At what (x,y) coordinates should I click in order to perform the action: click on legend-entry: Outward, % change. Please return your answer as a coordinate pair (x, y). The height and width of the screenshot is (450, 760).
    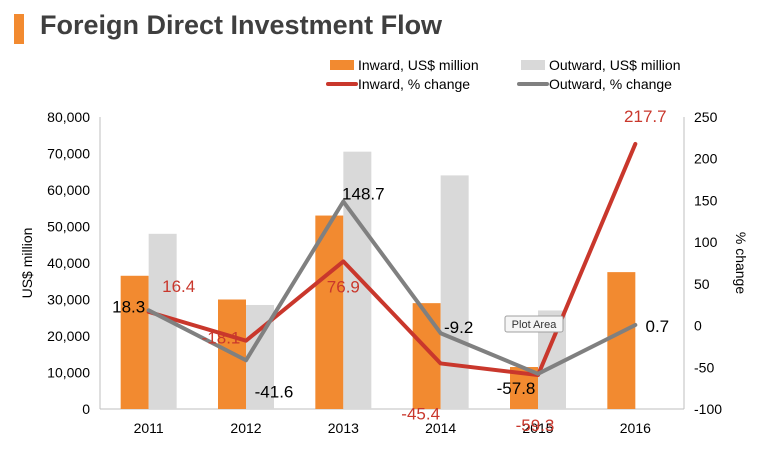
    Looking at the image, I should click on (610, 84).